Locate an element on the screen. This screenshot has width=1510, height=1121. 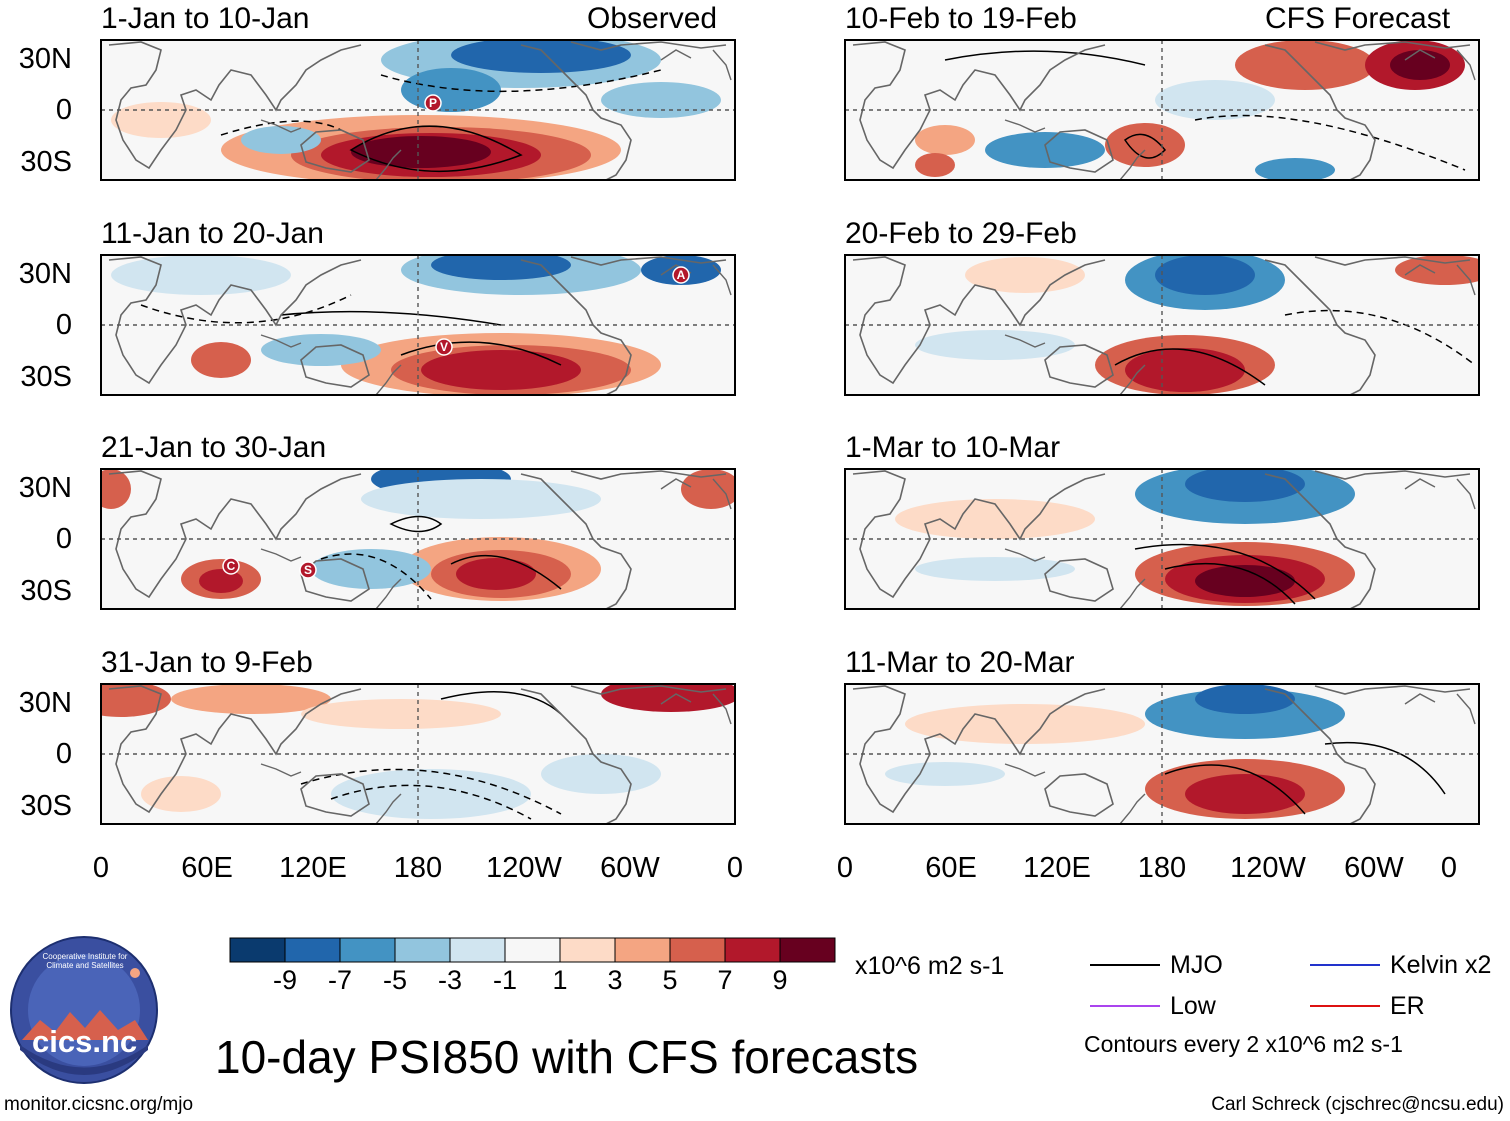
legend-label-kelvin: Kelvin x2 is located at coordinates (1441, 965).